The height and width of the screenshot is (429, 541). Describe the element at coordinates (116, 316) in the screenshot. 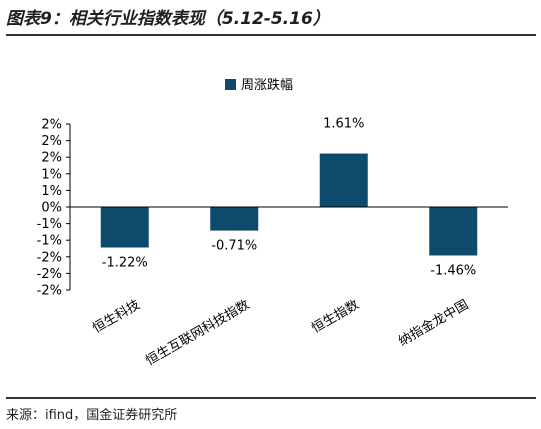

I see `category-label: 恒生科技` at that location.